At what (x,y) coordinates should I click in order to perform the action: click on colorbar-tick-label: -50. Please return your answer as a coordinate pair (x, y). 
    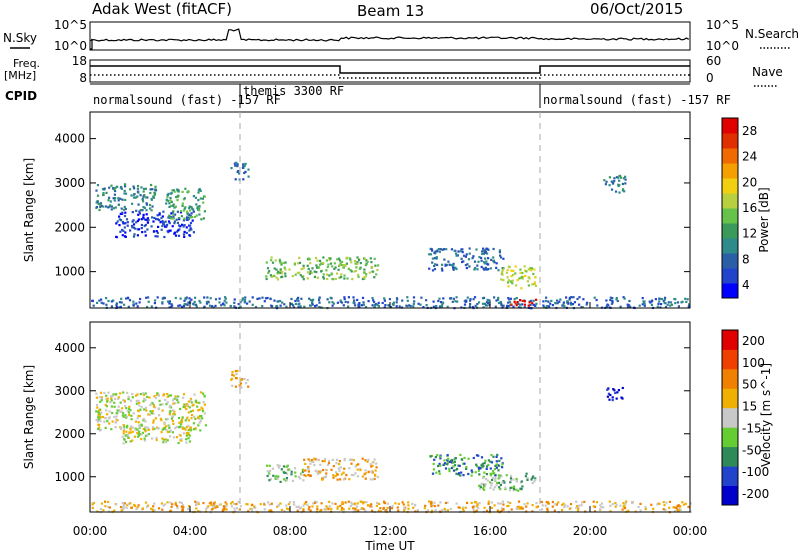
    Looking at the image, I should click on (752, 450).